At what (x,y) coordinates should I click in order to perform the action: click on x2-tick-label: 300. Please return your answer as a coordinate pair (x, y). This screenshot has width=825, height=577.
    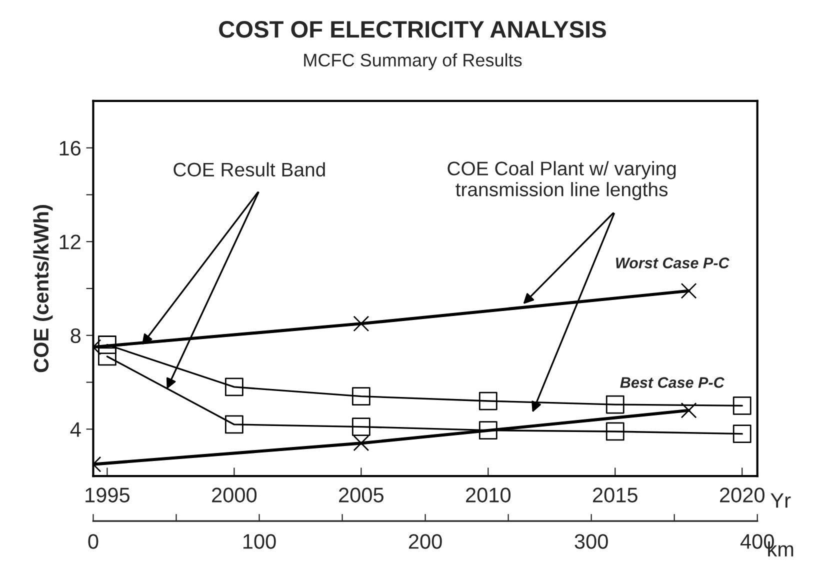
    Looking at the image, I should click on (591, 541).